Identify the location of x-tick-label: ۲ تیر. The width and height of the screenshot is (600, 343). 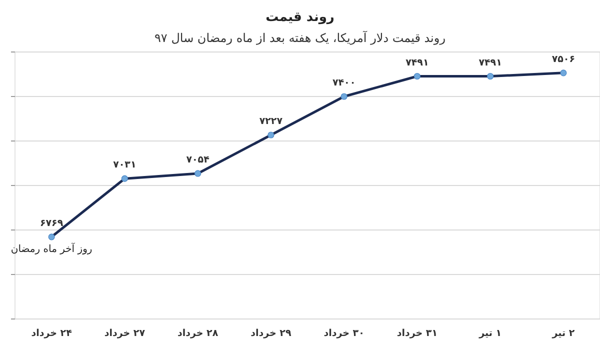
(563, 333).